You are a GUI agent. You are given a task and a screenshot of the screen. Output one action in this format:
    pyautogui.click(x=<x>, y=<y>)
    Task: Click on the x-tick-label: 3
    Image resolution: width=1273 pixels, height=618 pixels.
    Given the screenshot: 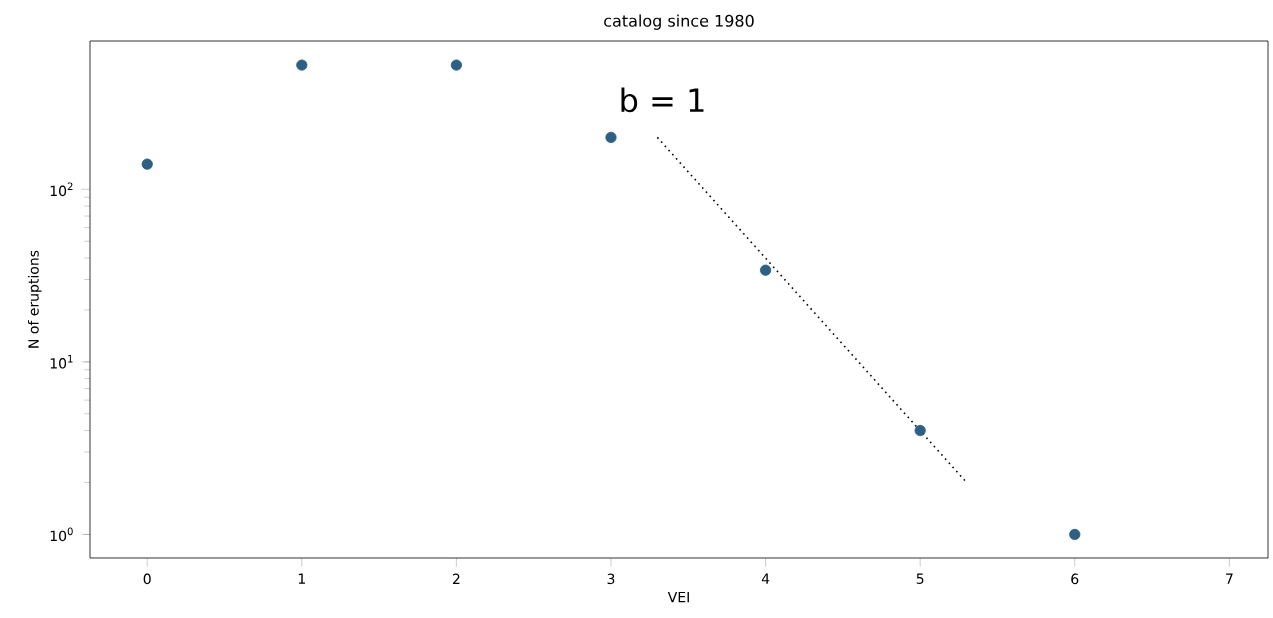 What is the action you would take?
    pyautogui.click(x=611, y=579)
    